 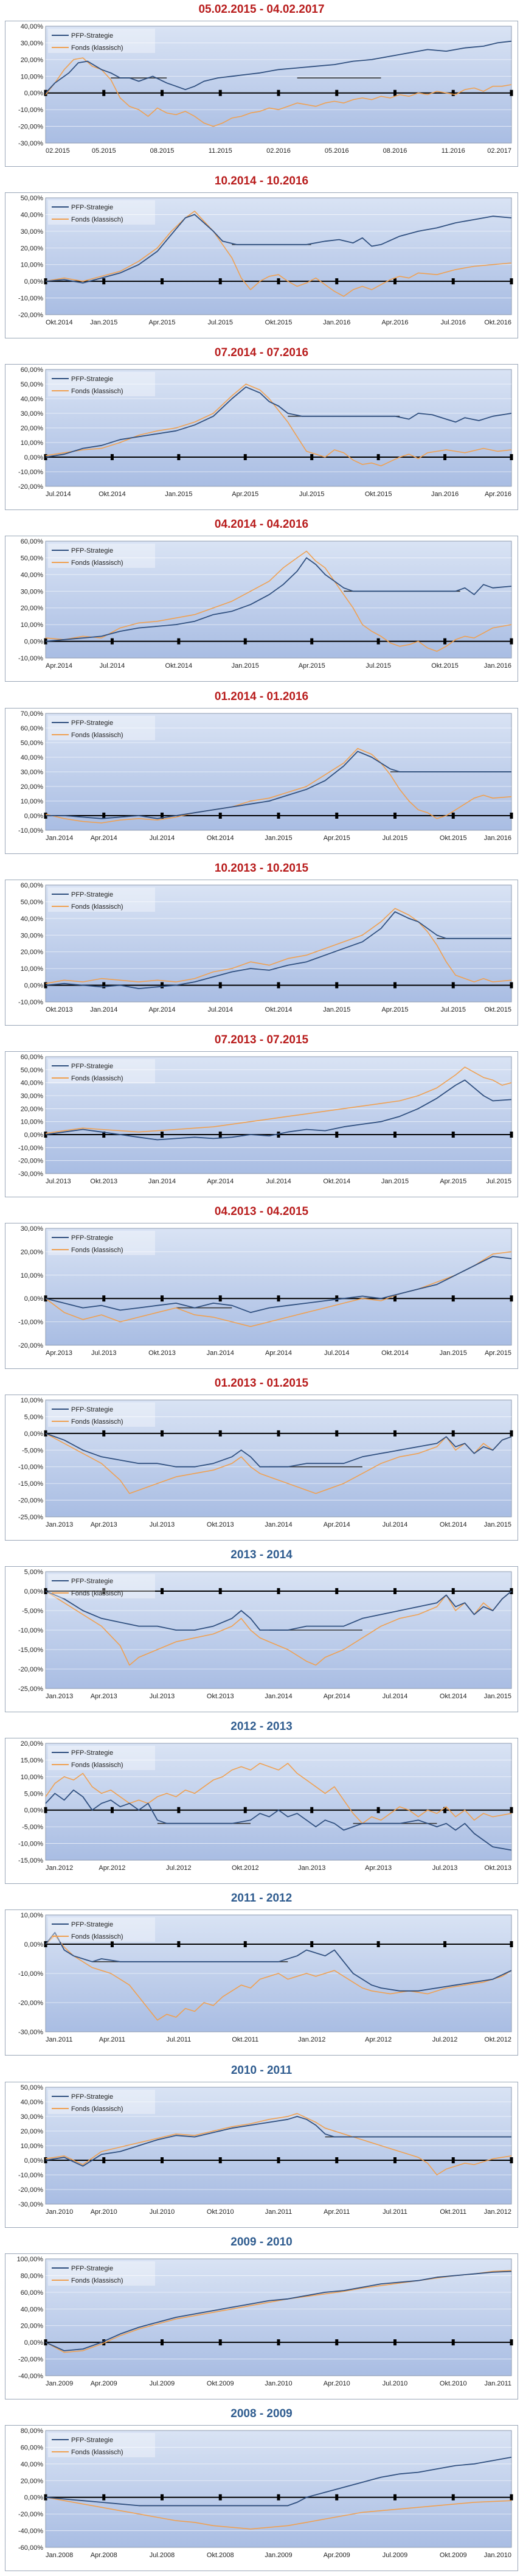 What do you see at coordinates (33, 728) in the screenshot?
I see `y-tick-label: 60,00%` at bounding box center [33, 728].